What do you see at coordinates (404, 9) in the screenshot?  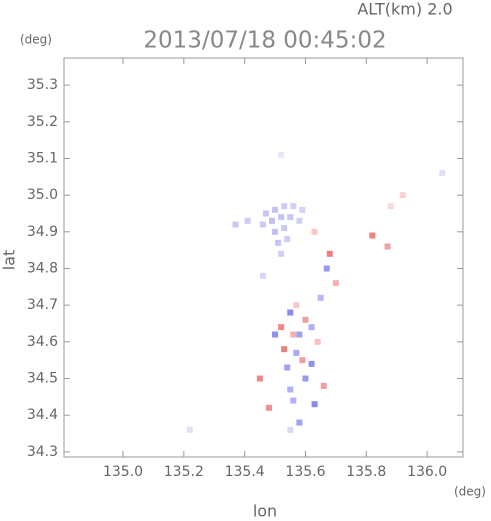 I see `chart-subtitle: ALT(km) 2.0` at bounding box center [404, 9].